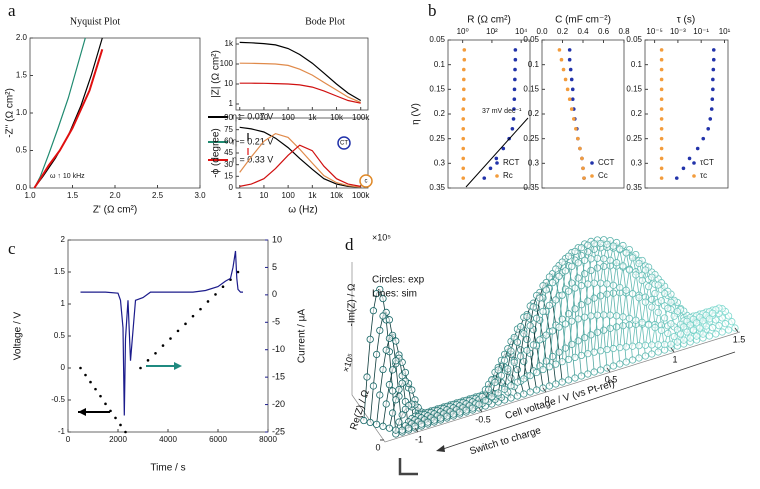 The width and height of the screenshot is (760, 489). What do you see at coordinates (302, 336) in the screenshot?
I see `y2-axis-label: Current / μA` at bounding box center [302, 336].